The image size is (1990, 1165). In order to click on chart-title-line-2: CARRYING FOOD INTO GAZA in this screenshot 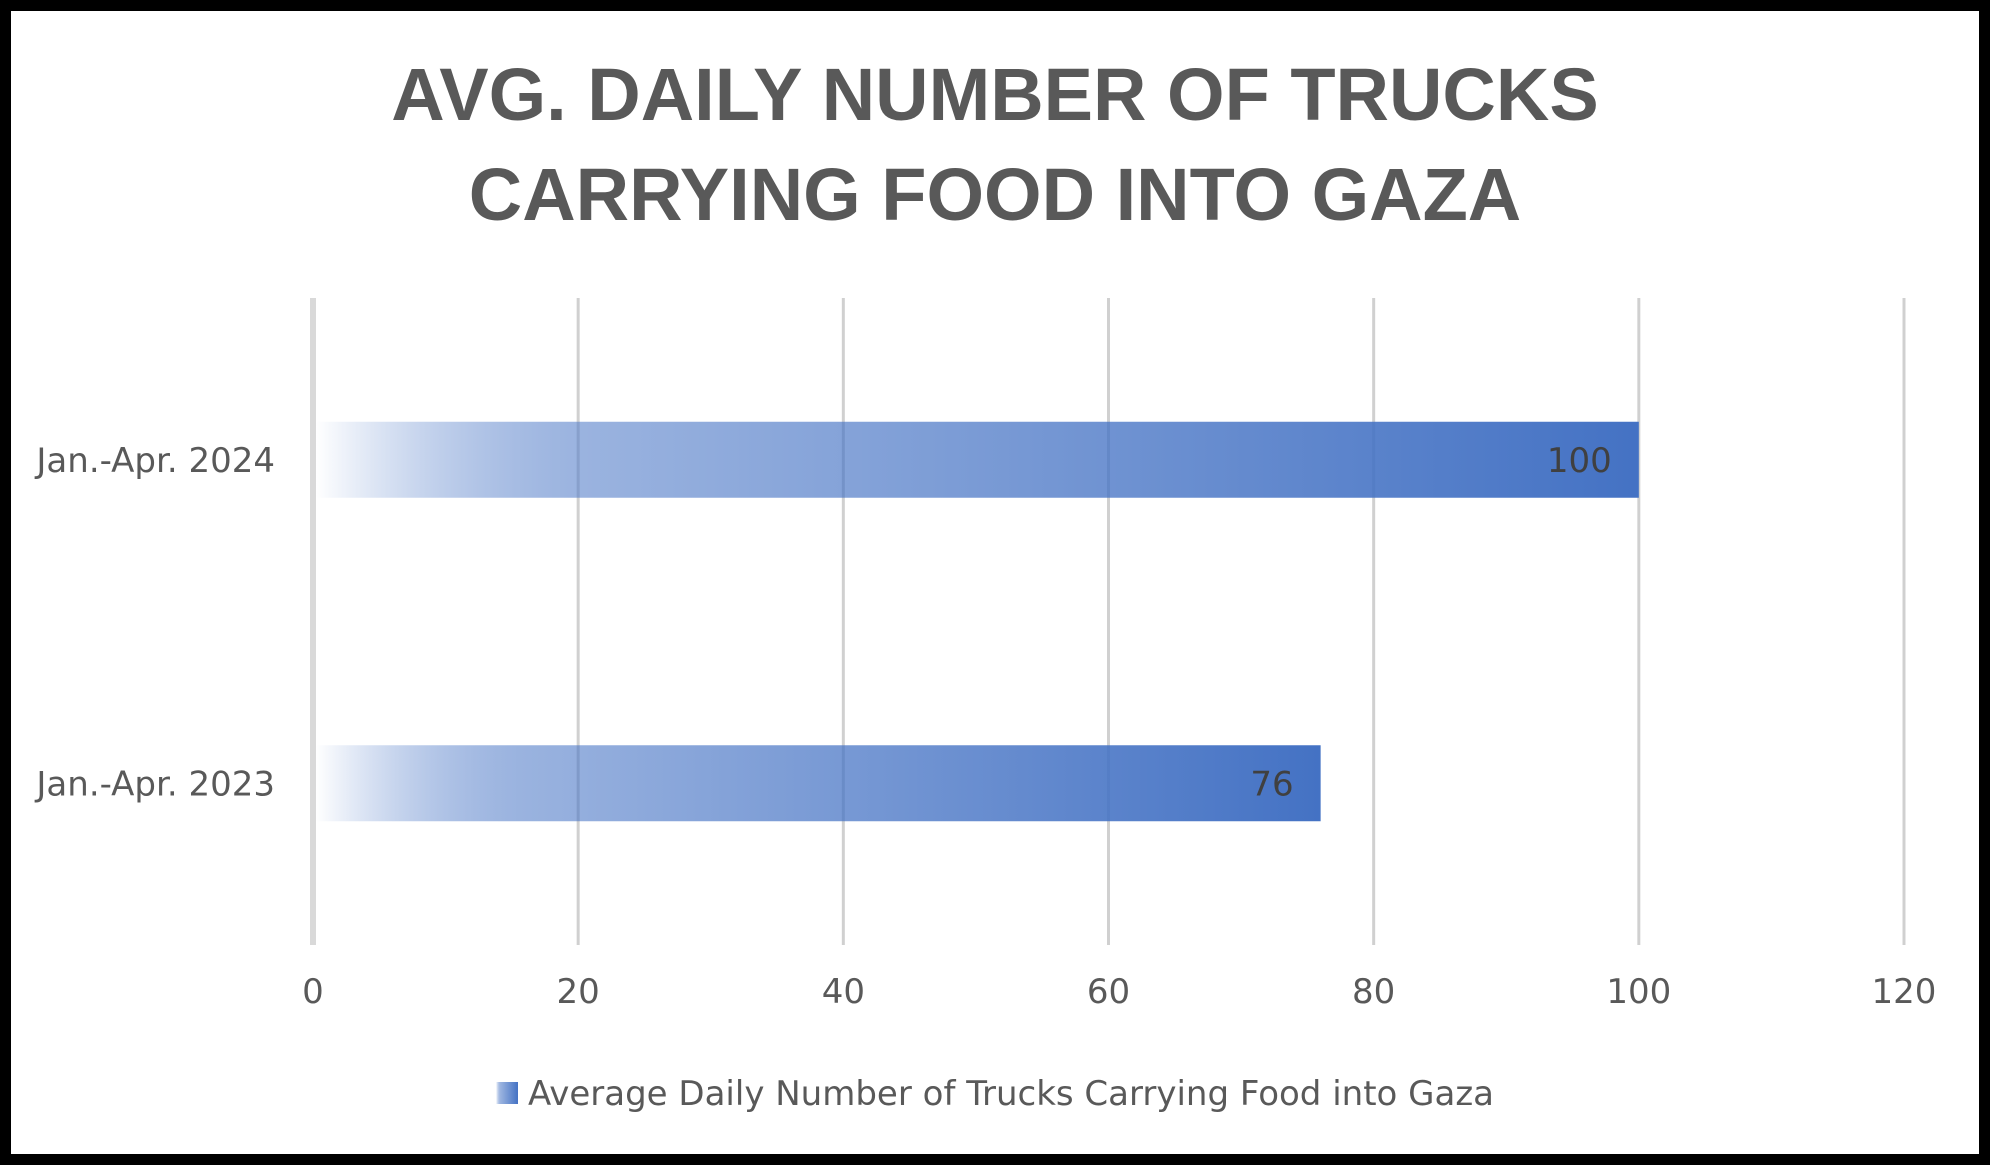, I will do `click(995, 194)`.